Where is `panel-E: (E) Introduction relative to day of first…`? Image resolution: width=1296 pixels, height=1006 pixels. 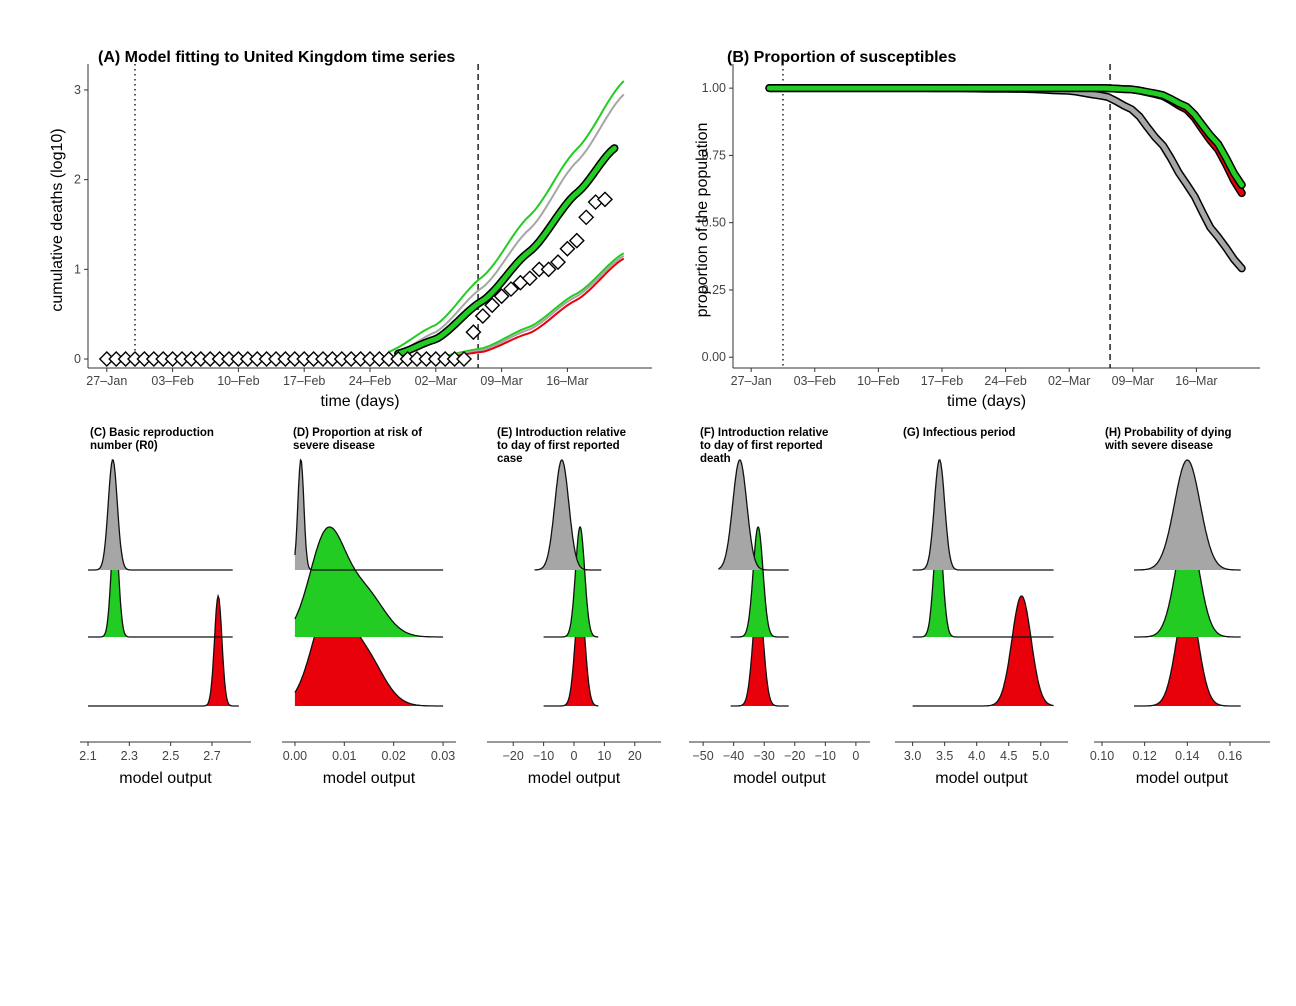
panel-E: (E) Introduction relative to day of first… is located at coordinates (574, 607).